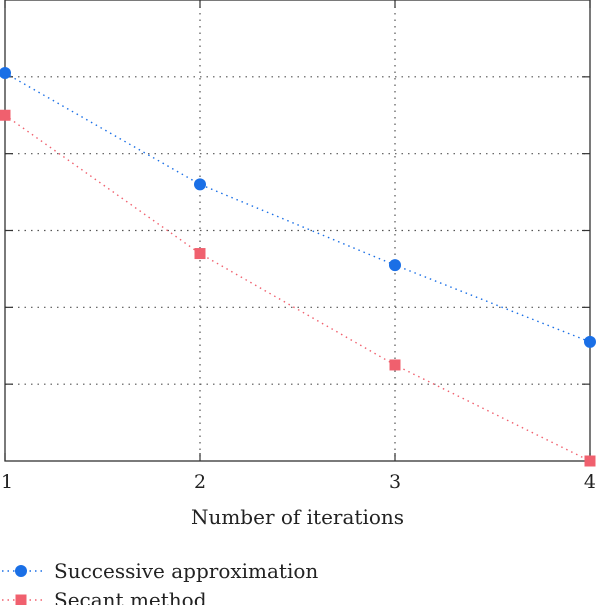 The image size is (597, 605). Describe the element at coordinates (590, 482) in the screenshot. I see `x-tick-label: 4` at that location.